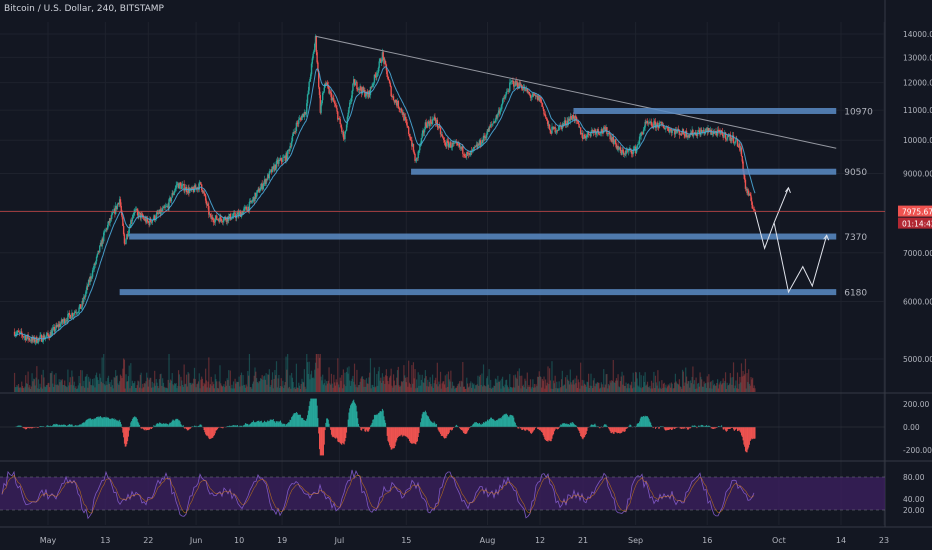 The image size is (932, 550). What do you see at coordinates (442, 493) in the screenshot?
I see `stochastic-band` at bounding box center [442, 493].